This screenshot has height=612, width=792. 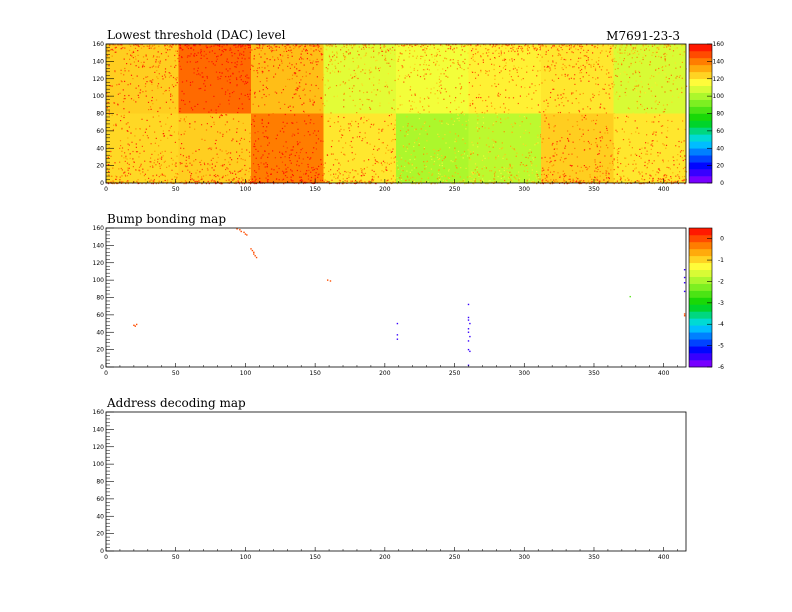 I want to click on colorbar-tick-label: -2, so click(x=721, y=281).